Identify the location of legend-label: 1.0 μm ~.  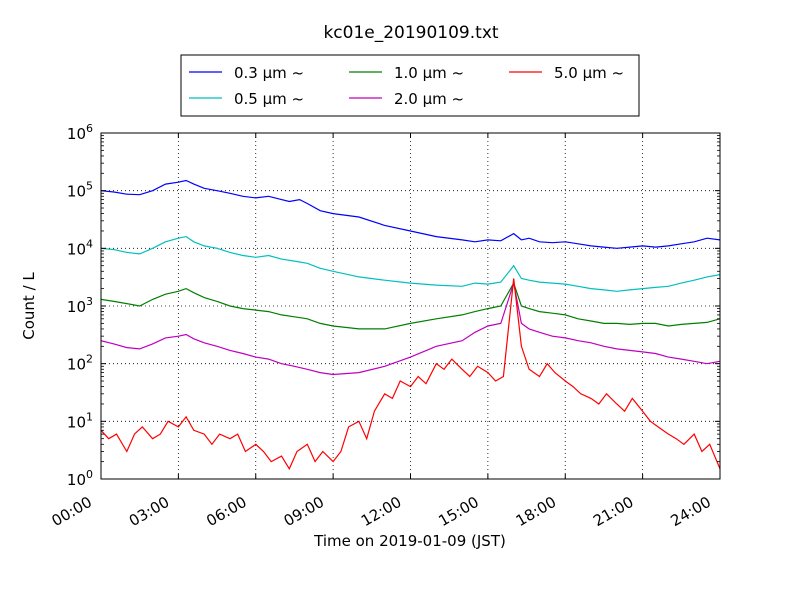
(429, 73).